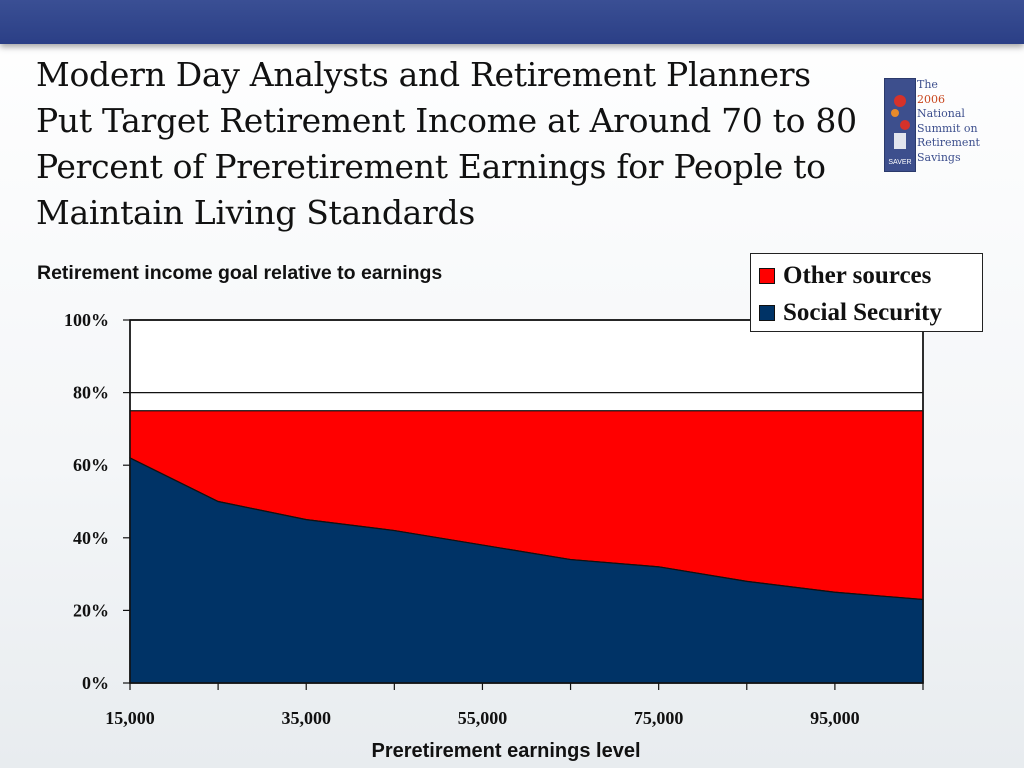  I want to click on logo-line: National, so click(941, 113).